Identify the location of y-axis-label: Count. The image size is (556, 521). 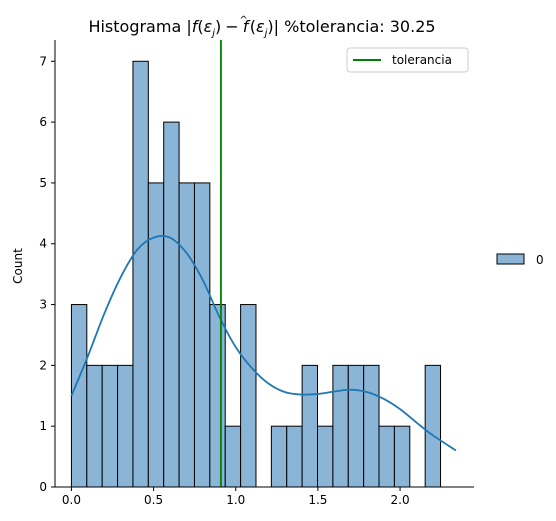
(18, 266).